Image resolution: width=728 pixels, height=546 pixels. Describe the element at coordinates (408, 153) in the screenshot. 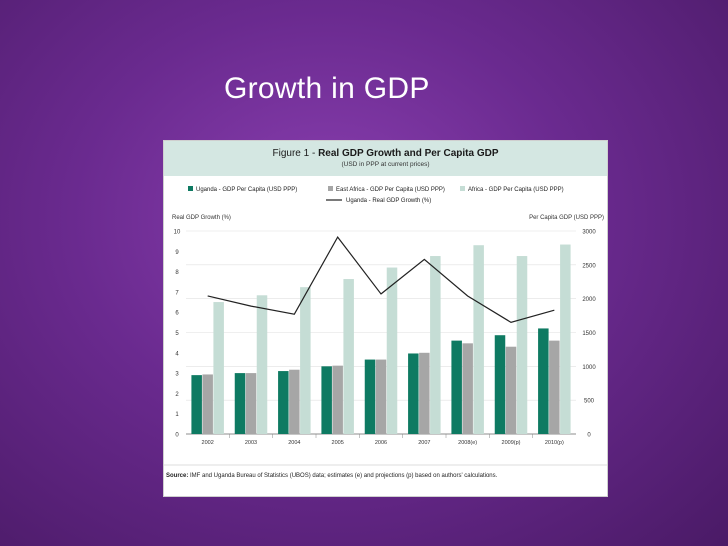

I see `figure-title-bold: Real GDP Growth and Per Capita GDP` at that location.